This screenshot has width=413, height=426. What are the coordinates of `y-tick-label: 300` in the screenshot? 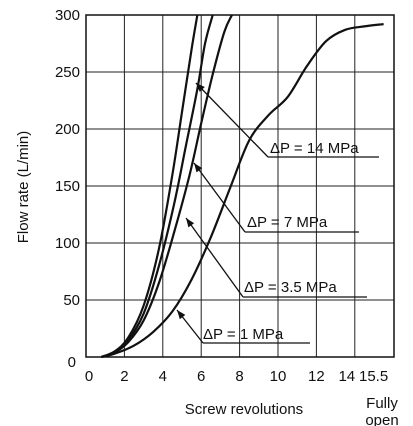 It's located at (67, 15).